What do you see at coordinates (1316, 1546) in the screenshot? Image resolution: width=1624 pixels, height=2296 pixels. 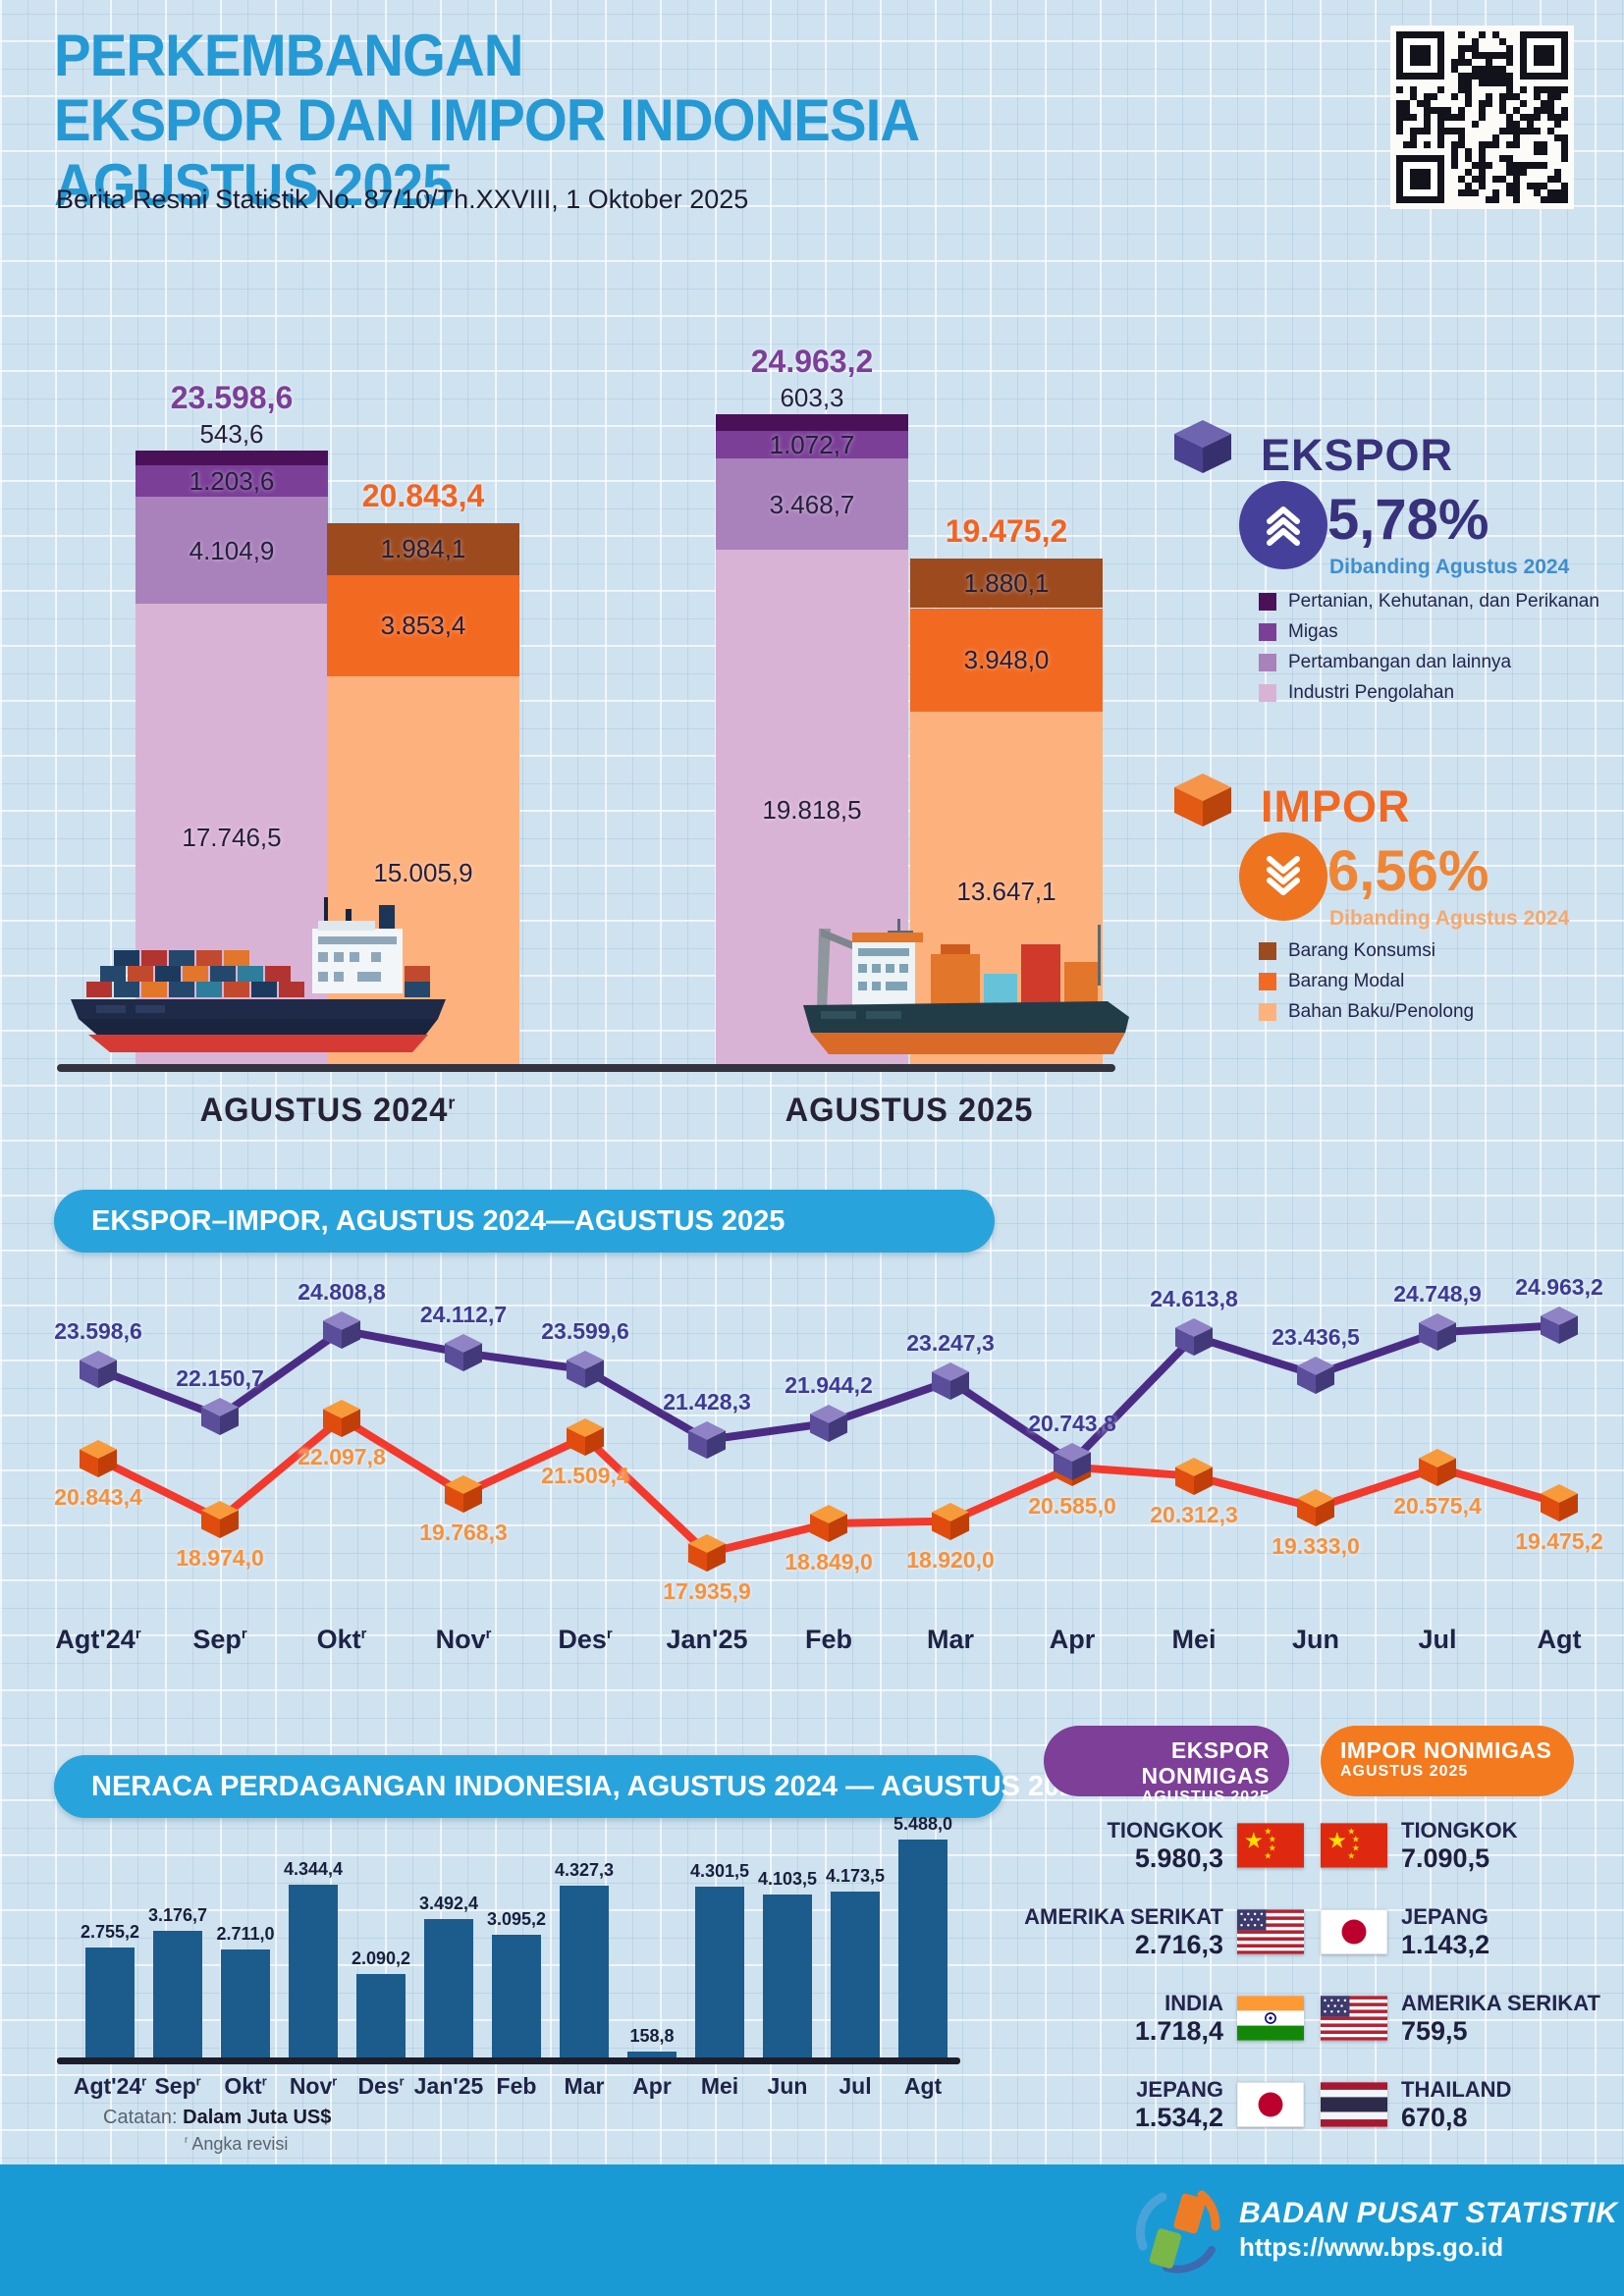 I see `impor-point-label: 19.333,0` at bounding box center [1316, 1546].